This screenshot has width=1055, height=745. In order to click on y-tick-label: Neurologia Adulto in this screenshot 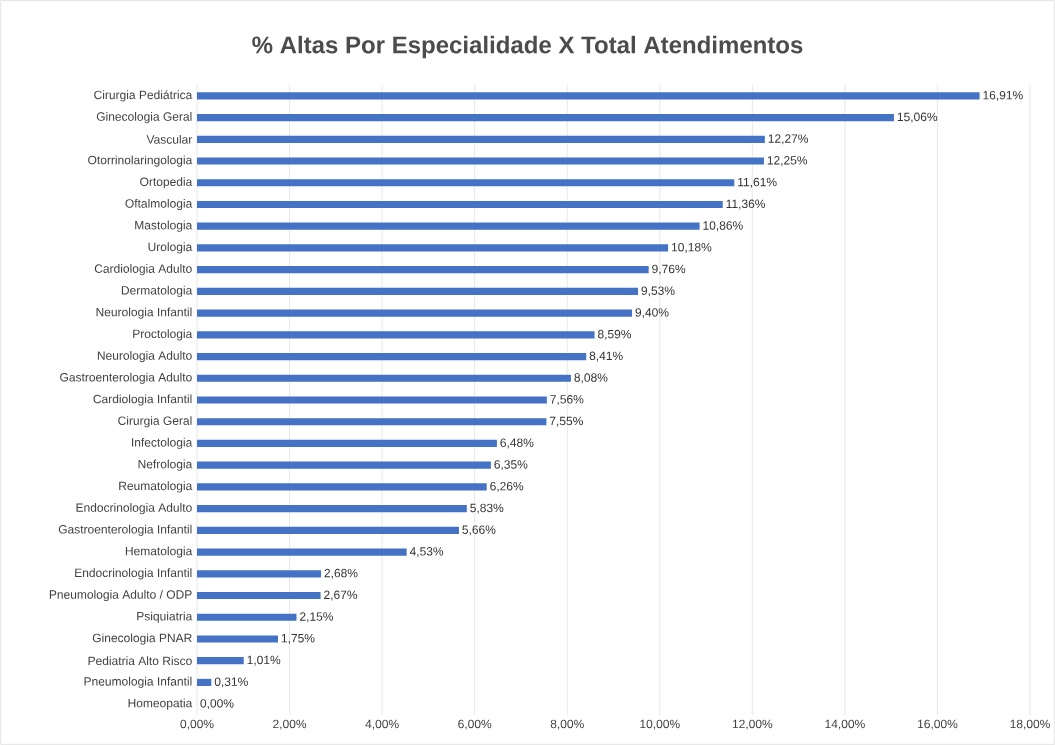, I will do `click(144, 356)`.